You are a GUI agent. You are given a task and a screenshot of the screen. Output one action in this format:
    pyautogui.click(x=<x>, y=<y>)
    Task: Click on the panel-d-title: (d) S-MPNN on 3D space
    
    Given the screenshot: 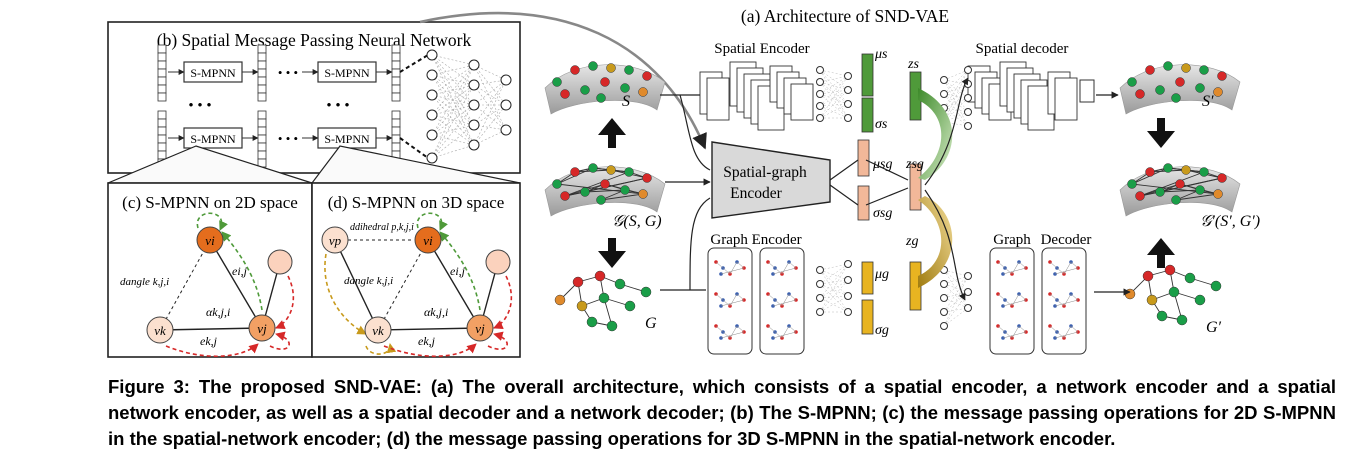 What is the action you would take?
    pyautogui.click(x=416, y=202)
    